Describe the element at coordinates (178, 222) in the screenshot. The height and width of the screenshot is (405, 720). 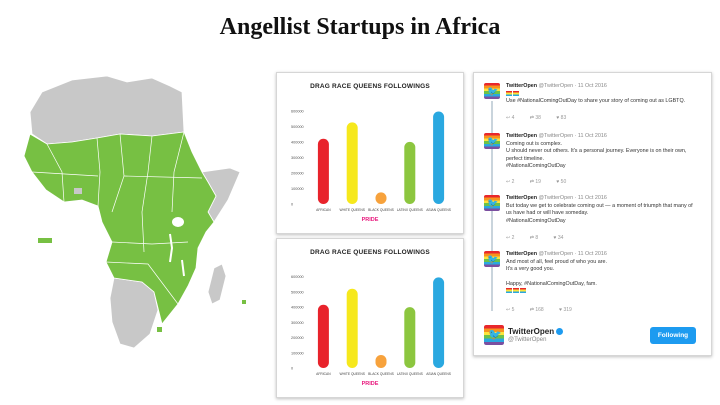
I see `lake-victoria` at that location.